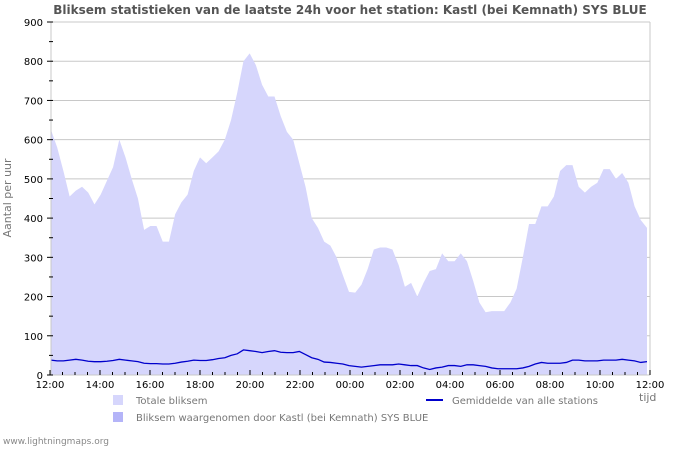 This screenshot has width=700, height=450. Describe the element at coordinates (33, 219) in the screenshot. I see `y-tick-label: 400` at that location.